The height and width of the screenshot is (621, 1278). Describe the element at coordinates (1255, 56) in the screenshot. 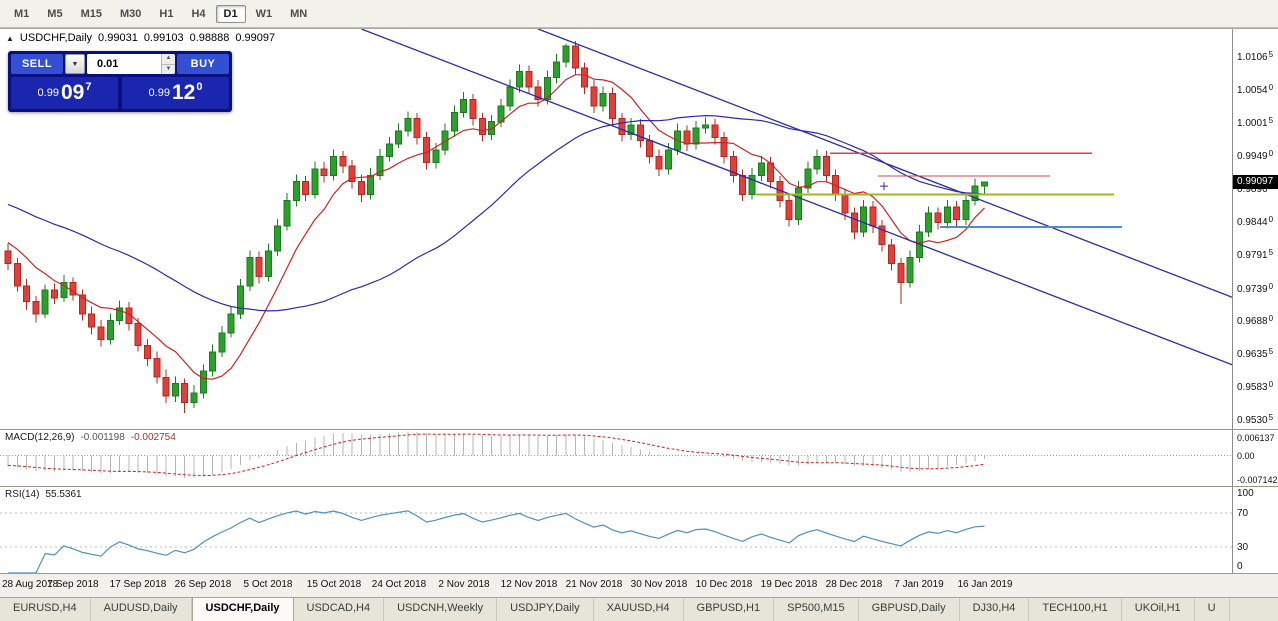

I see `price-axis-label: 1.01065` at that location.